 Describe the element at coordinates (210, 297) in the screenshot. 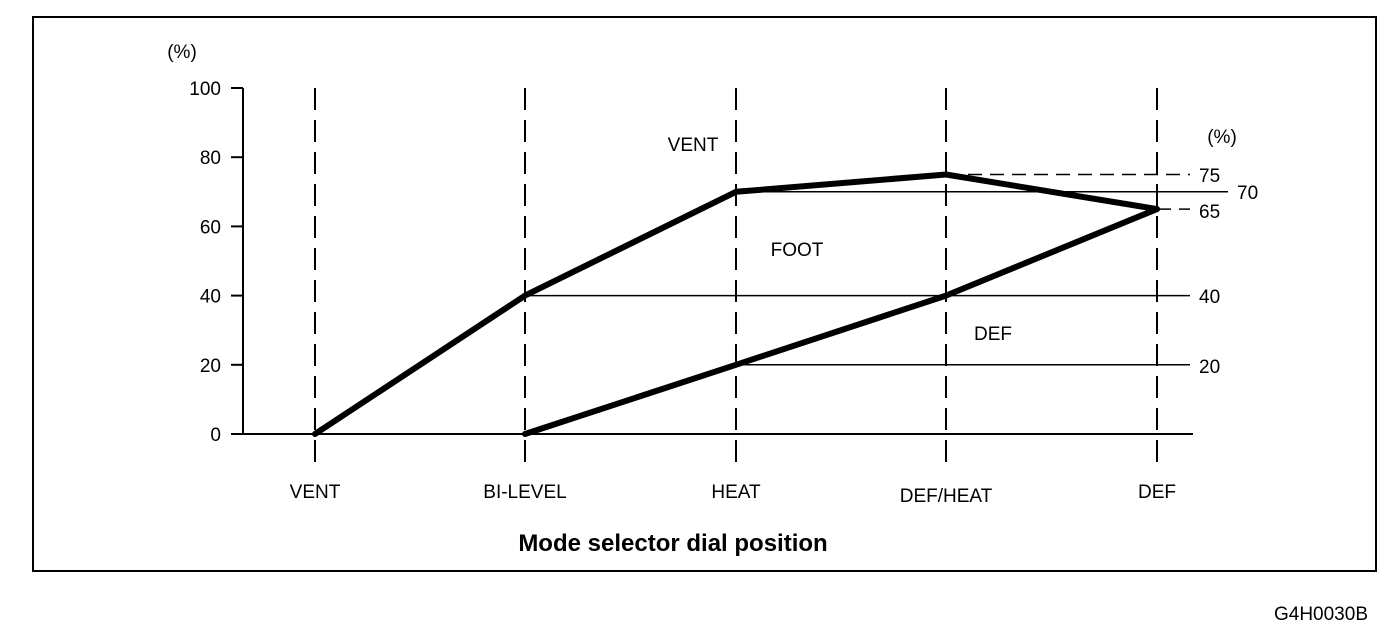

I see `y-tick-label: 40` at that location.